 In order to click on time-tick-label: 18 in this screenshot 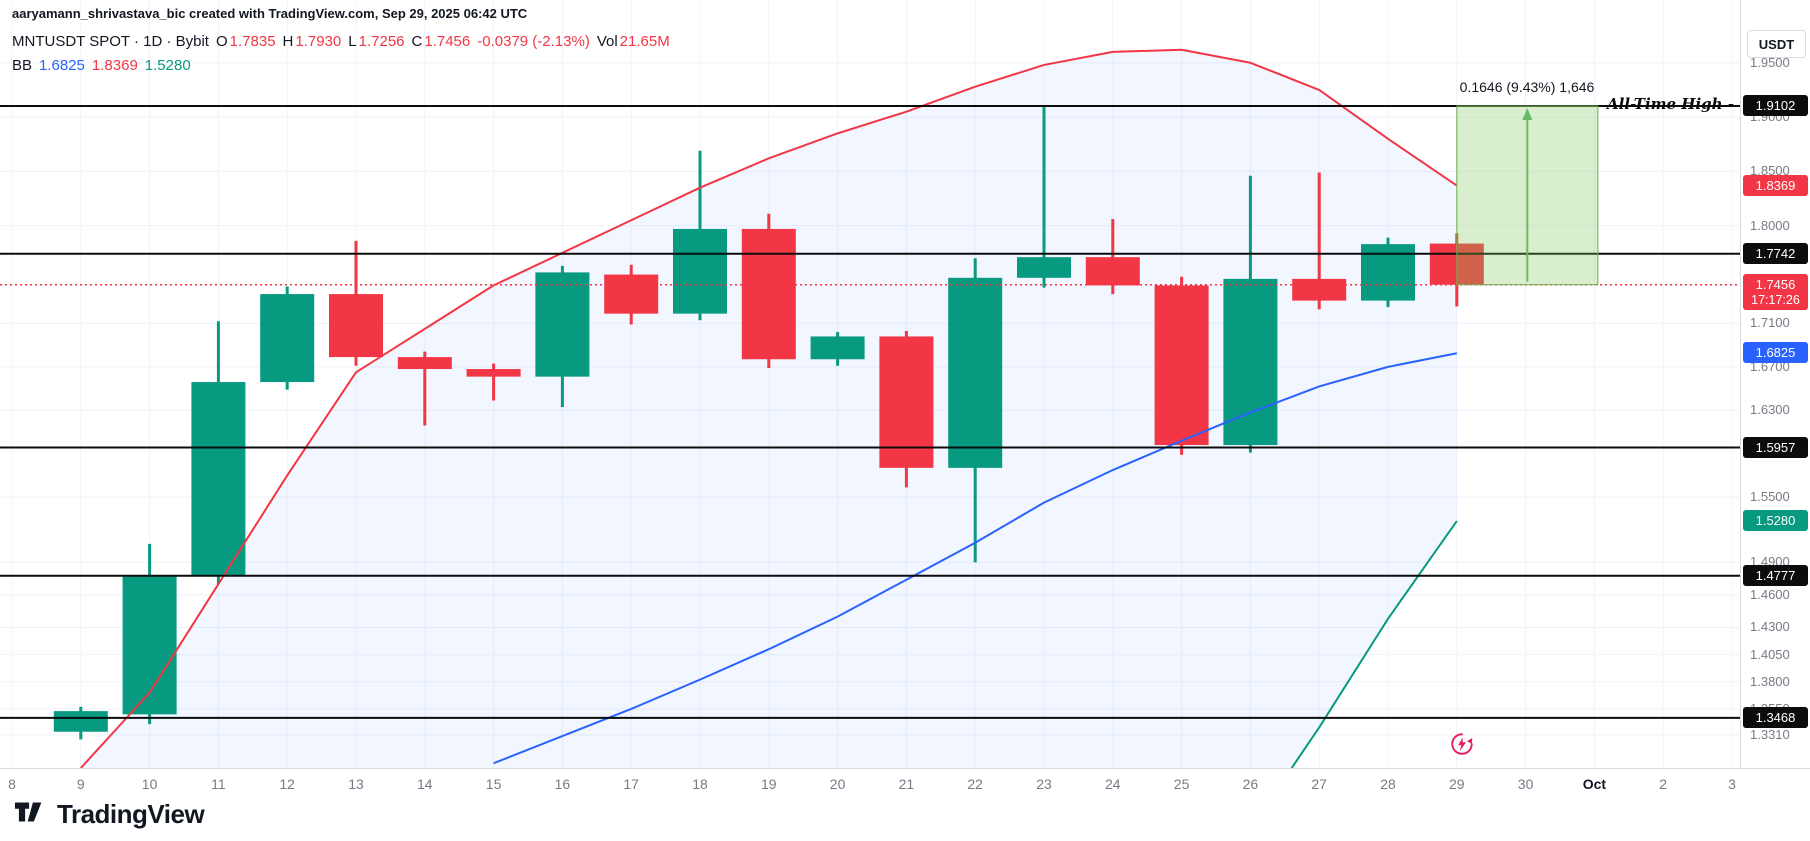, I will do `click(700, 784)`.